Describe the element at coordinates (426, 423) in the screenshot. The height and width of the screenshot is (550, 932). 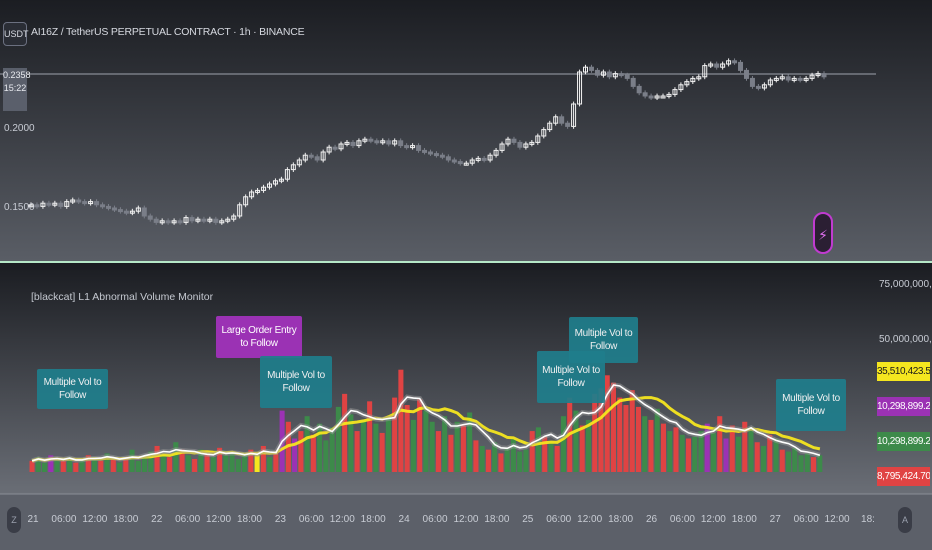
I see `indicator-lines-group` at that location.